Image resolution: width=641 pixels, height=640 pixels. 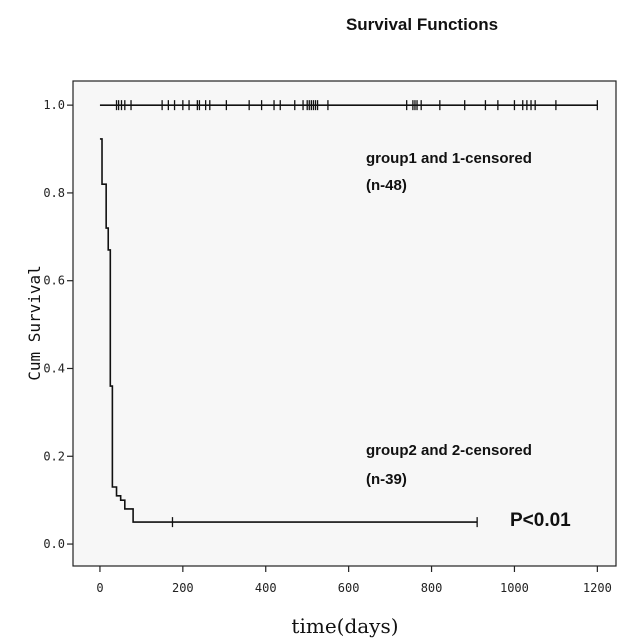 What do you see at coordinates (54, 105) in the screenshot?
I see `y-tick-label: 1.0` at bounding box center [54, 105].